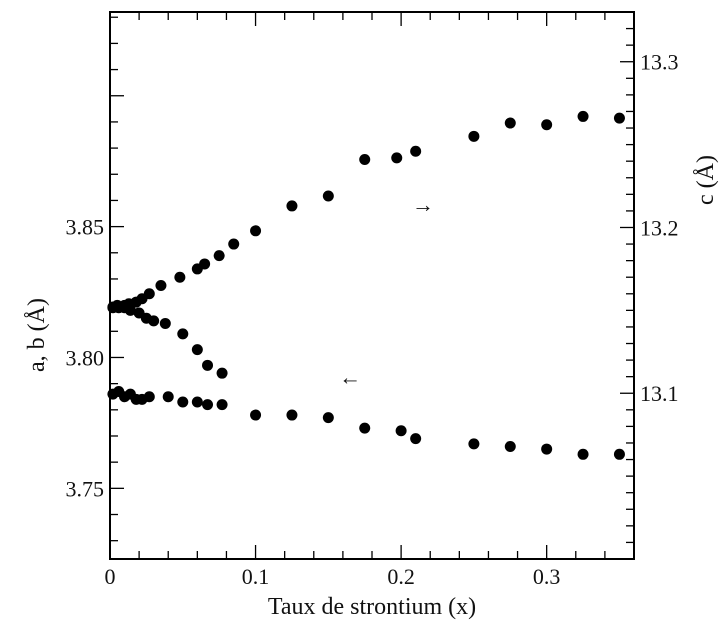 The image size is (726, 622). What do you see at coordinates (547, 576) in the screenshot?
I see `x-tick-label: 0.3` at bounding box center [547, 576].